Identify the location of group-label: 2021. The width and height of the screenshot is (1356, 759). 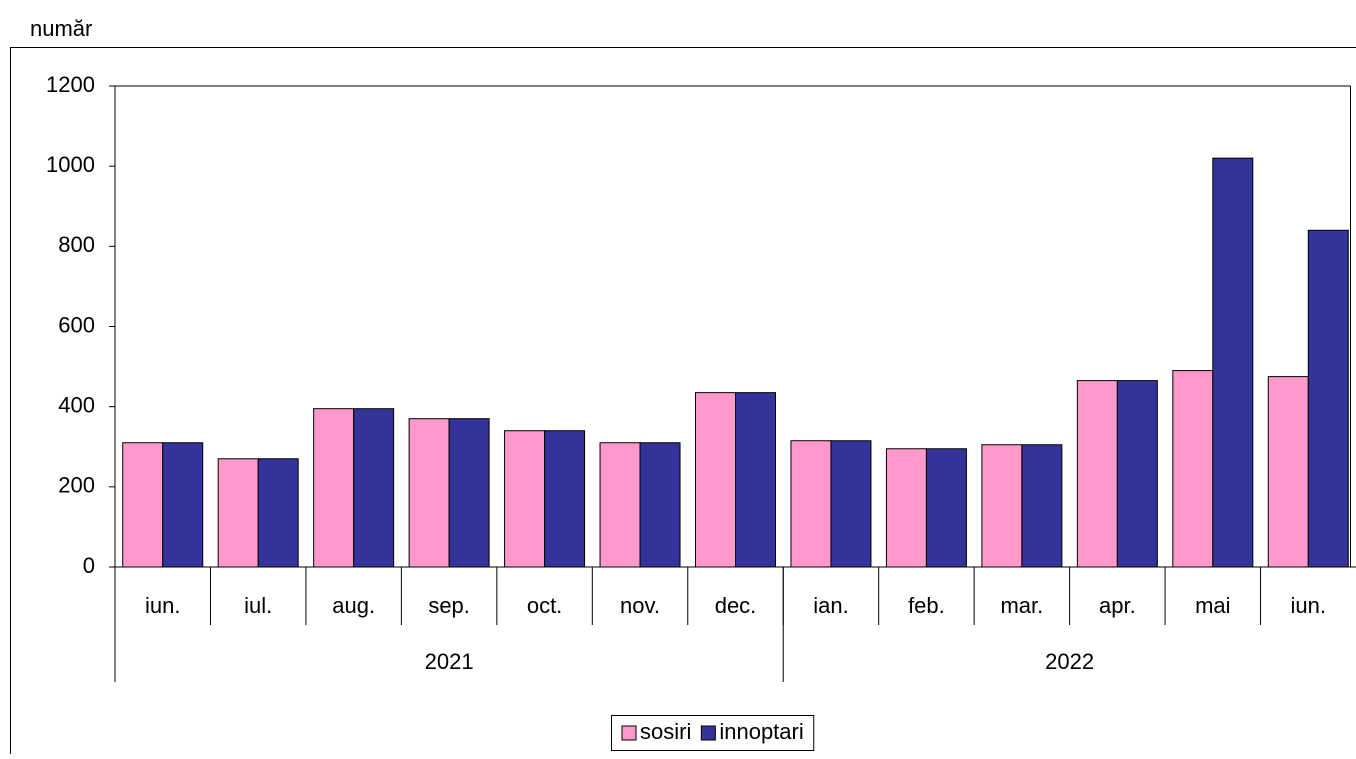
(449, 661).